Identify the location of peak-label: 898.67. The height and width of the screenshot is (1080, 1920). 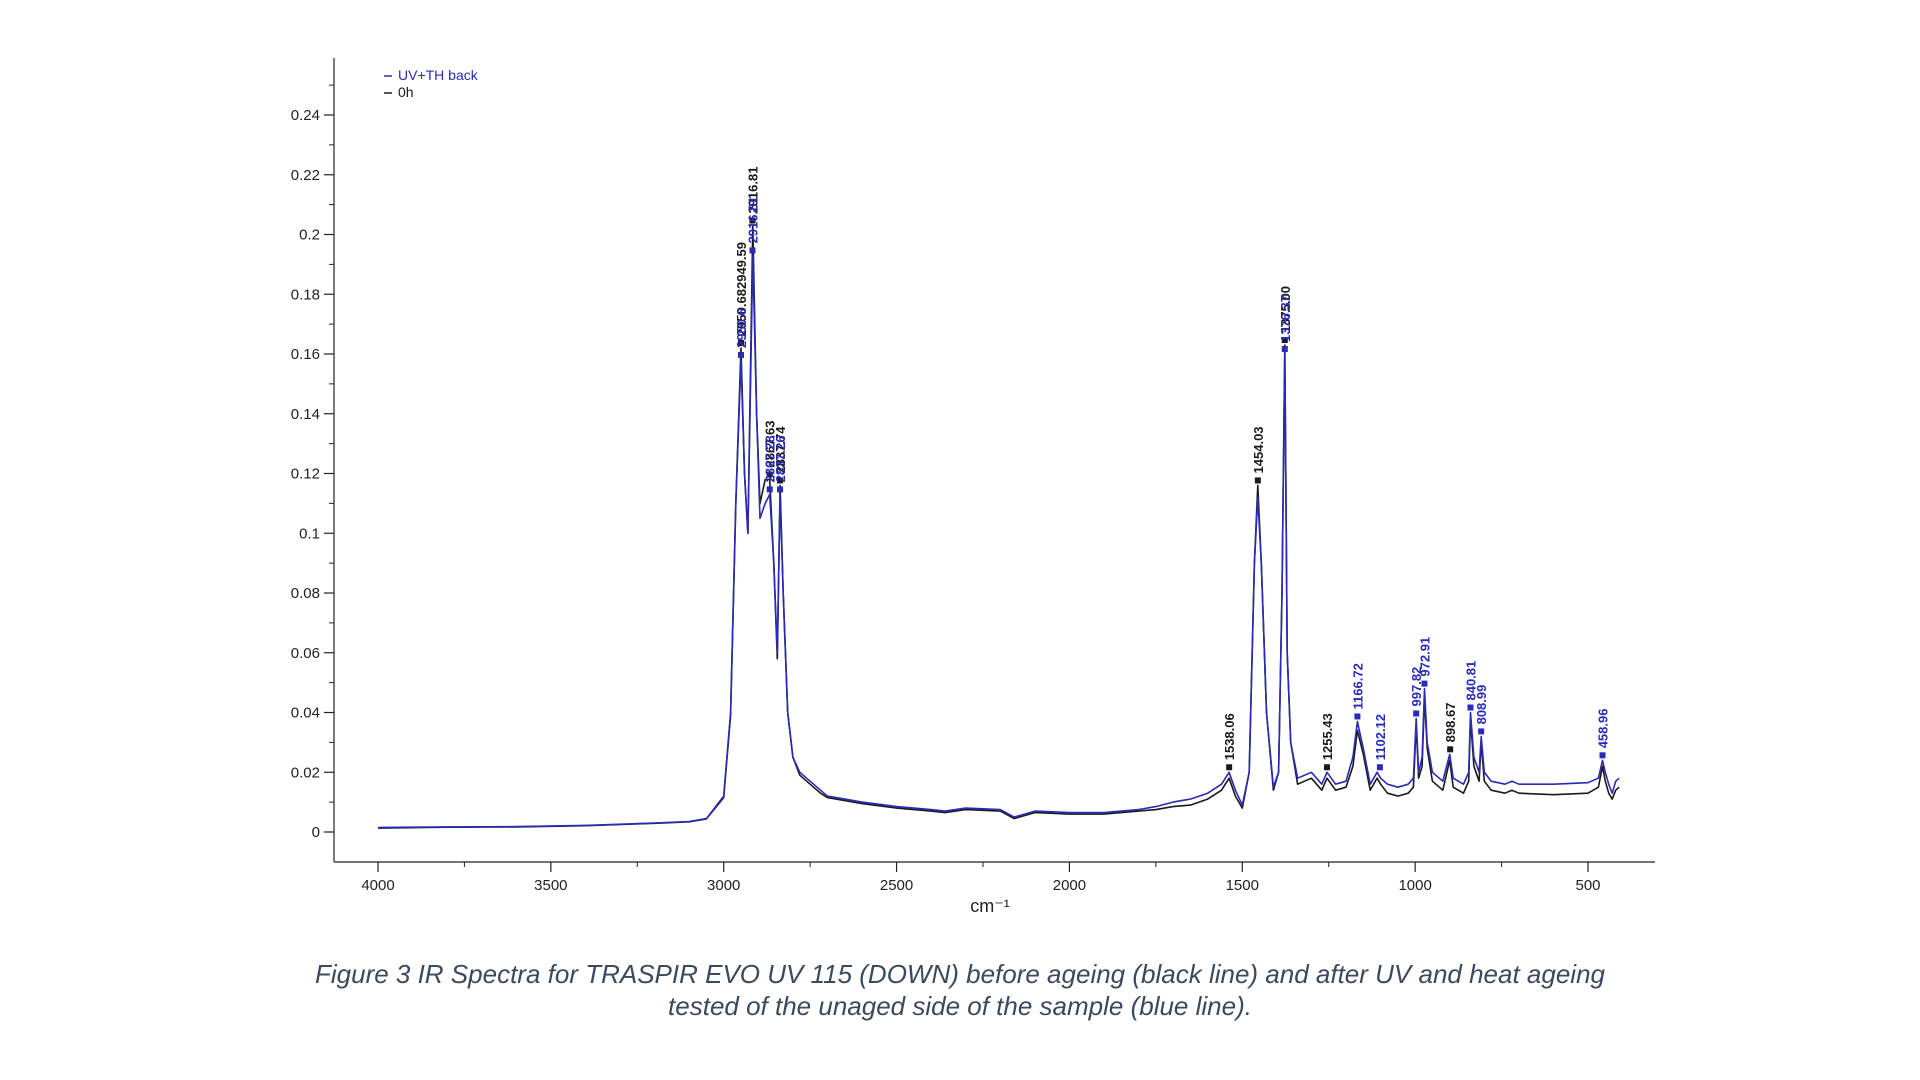
(1450, 723).